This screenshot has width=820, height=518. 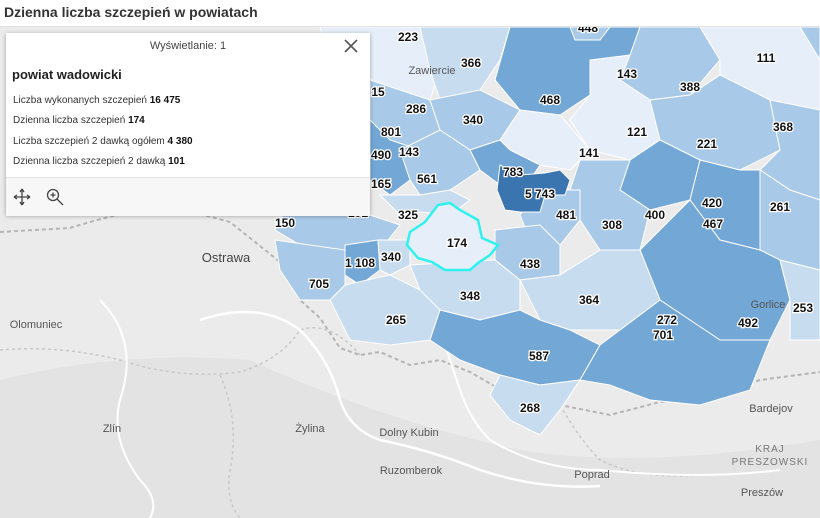 What do you see at coordinates (770, 462) in the screenshot?
I see `region-label: PRESZOWSKI` at bounding box center [770, 462].